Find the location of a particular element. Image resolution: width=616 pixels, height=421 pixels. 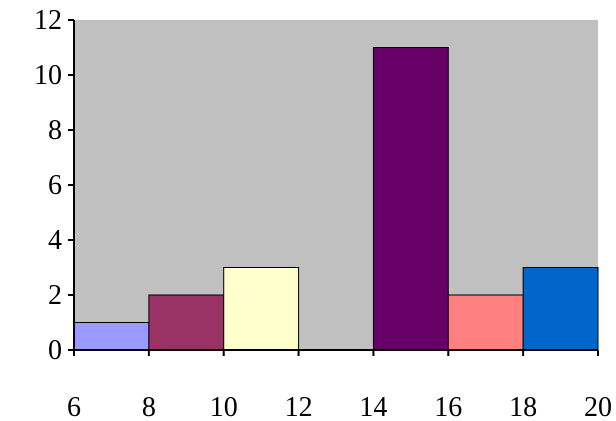

x-tick-label-2: 10 is located at coordinates (224, 406).